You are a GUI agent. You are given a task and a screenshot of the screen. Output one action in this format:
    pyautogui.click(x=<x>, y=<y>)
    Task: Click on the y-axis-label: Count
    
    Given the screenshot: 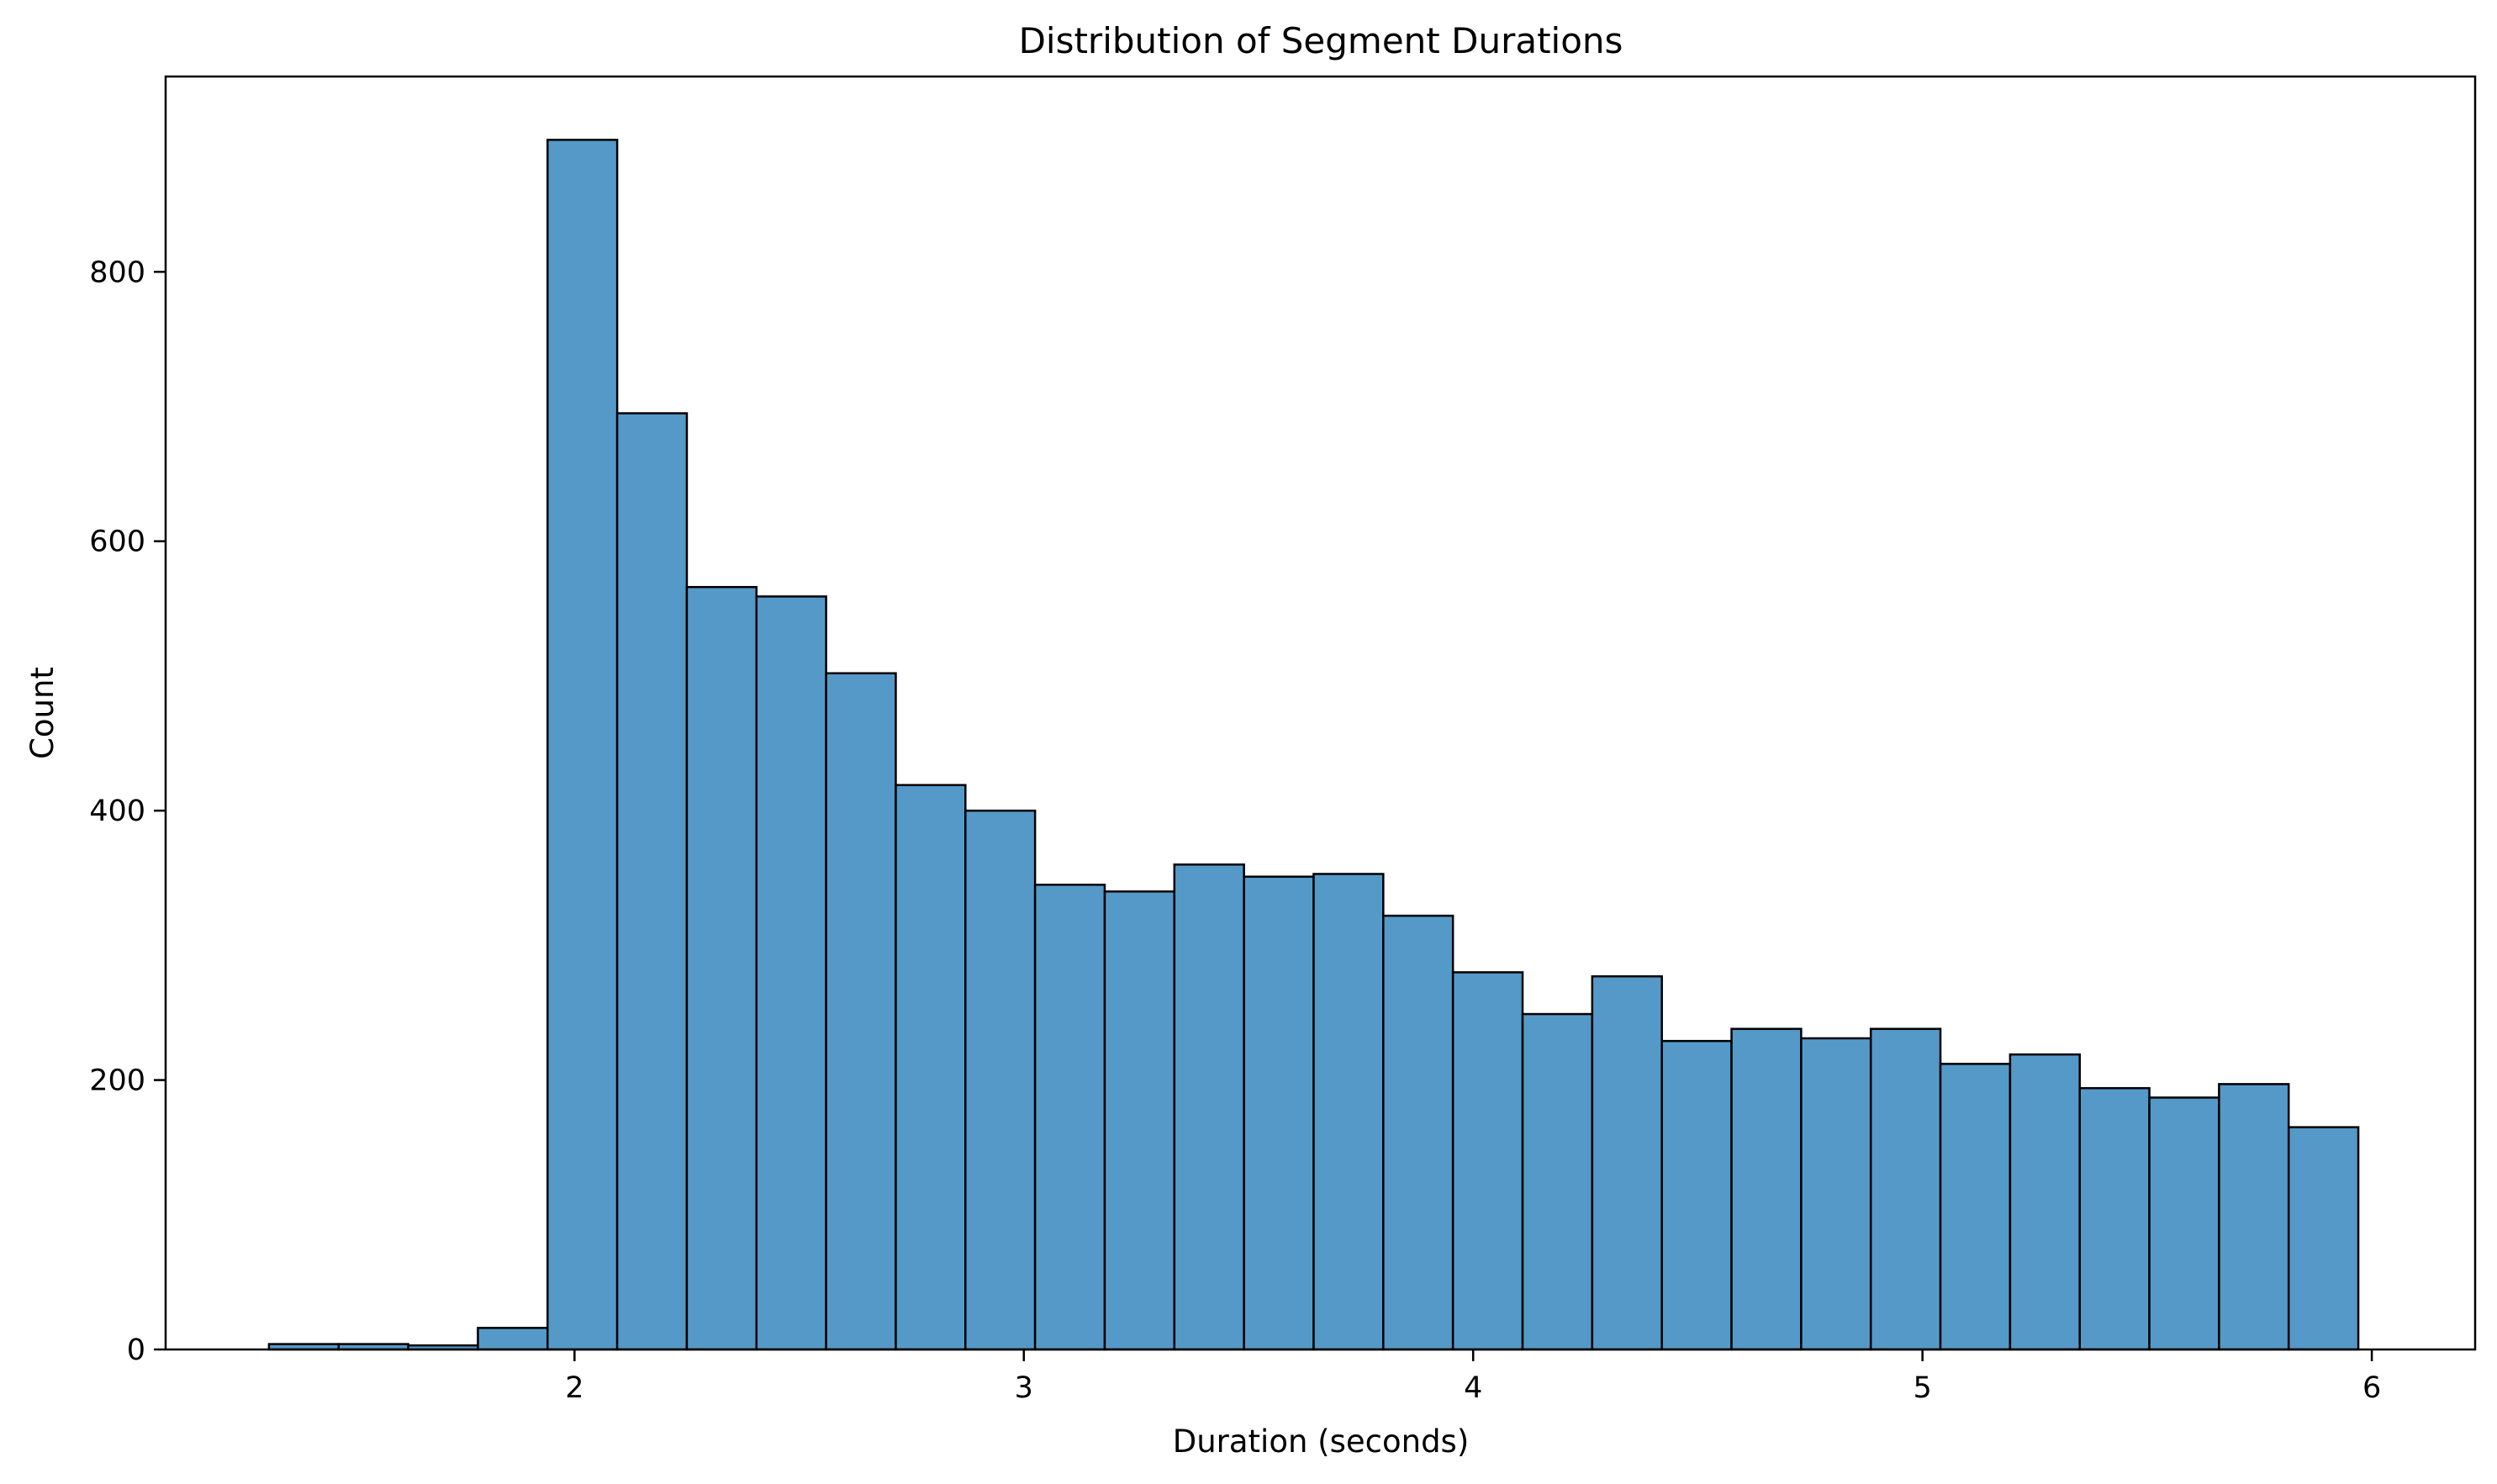 What is the action you would take?
    pyautogui.click(x=42, y=713)
    